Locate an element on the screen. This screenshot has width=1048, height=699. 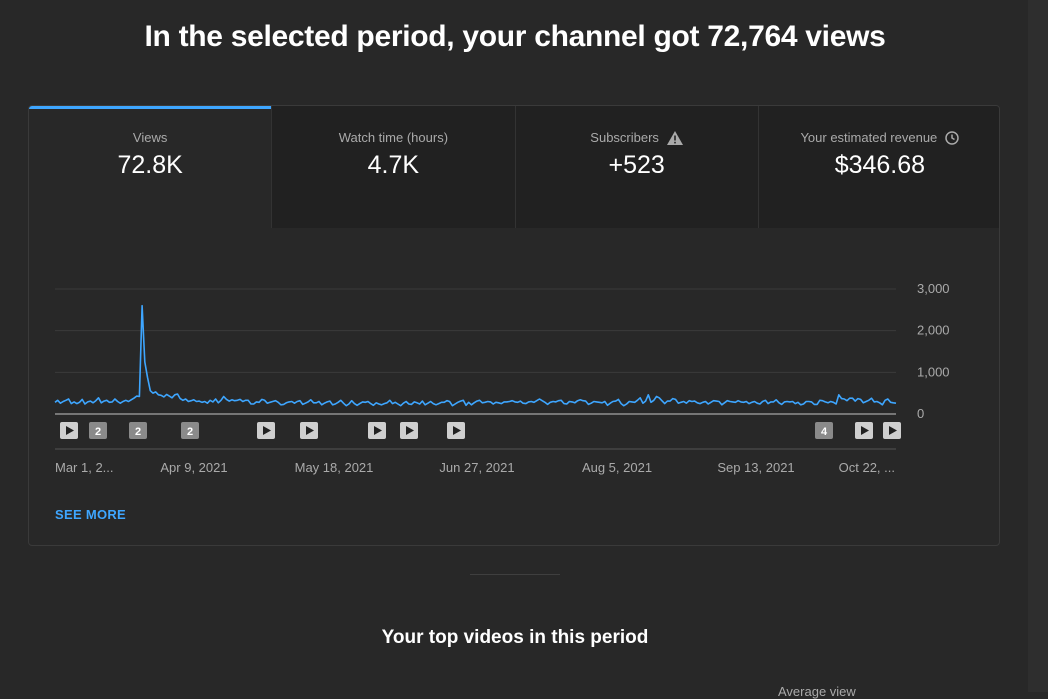
y-tick-label: 1,000 is located at coordinates (933, 371).